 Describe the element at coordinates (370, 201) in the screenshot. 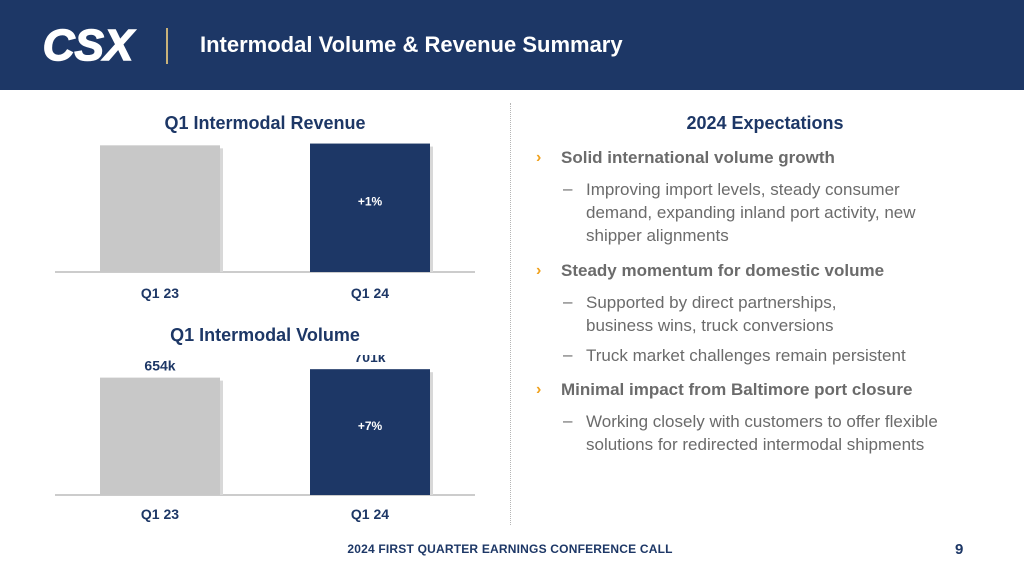

I see `revenue-change-label: +1%` at that location.